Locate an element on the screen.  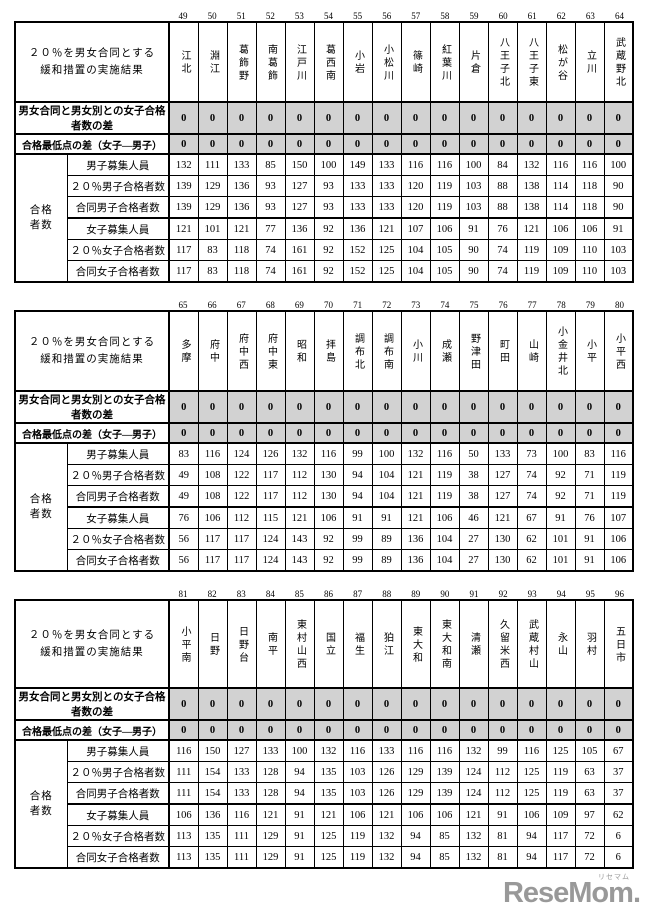
school-column-header: 葛飾野 is located at coordinates (241, 62).